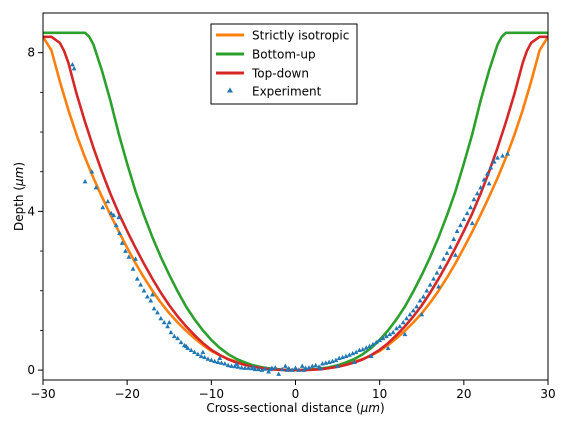  I want to click on legend-label-experiment: Experiment, so click(287, 92).